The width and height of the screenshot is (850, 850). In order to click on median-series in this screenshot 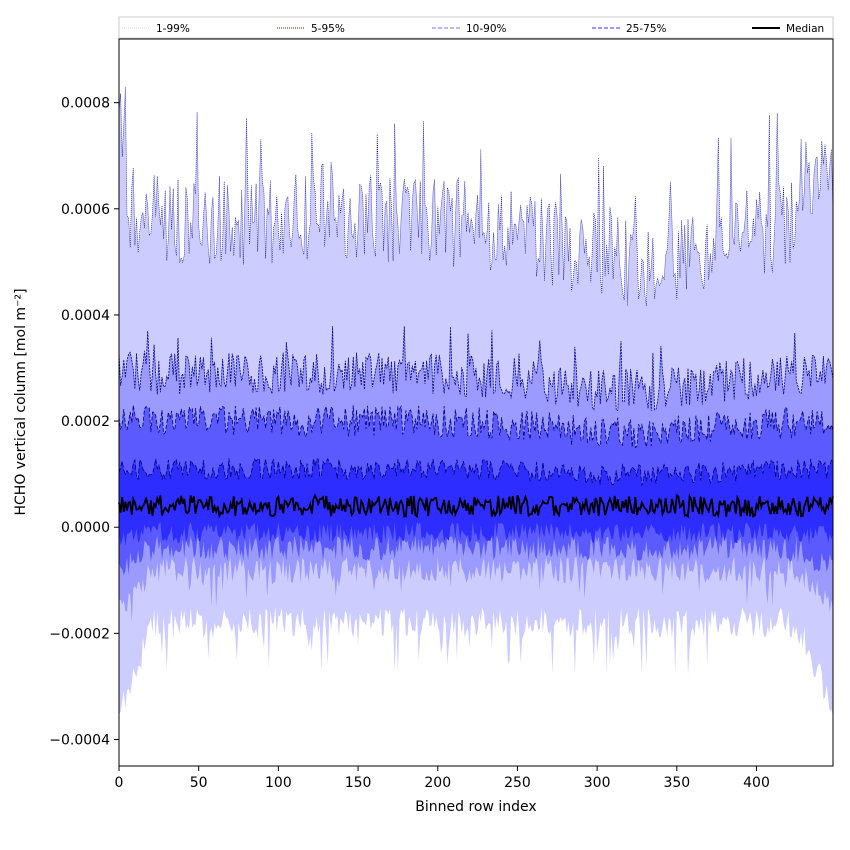, I will do `click(476, 506)`.